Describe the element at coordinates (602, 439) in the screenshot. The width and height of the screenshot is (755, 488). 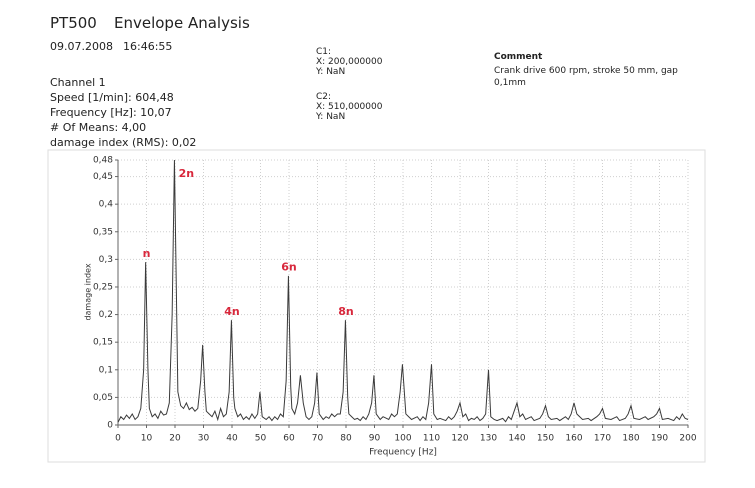
I see `x-tick-label: 170` at that location.